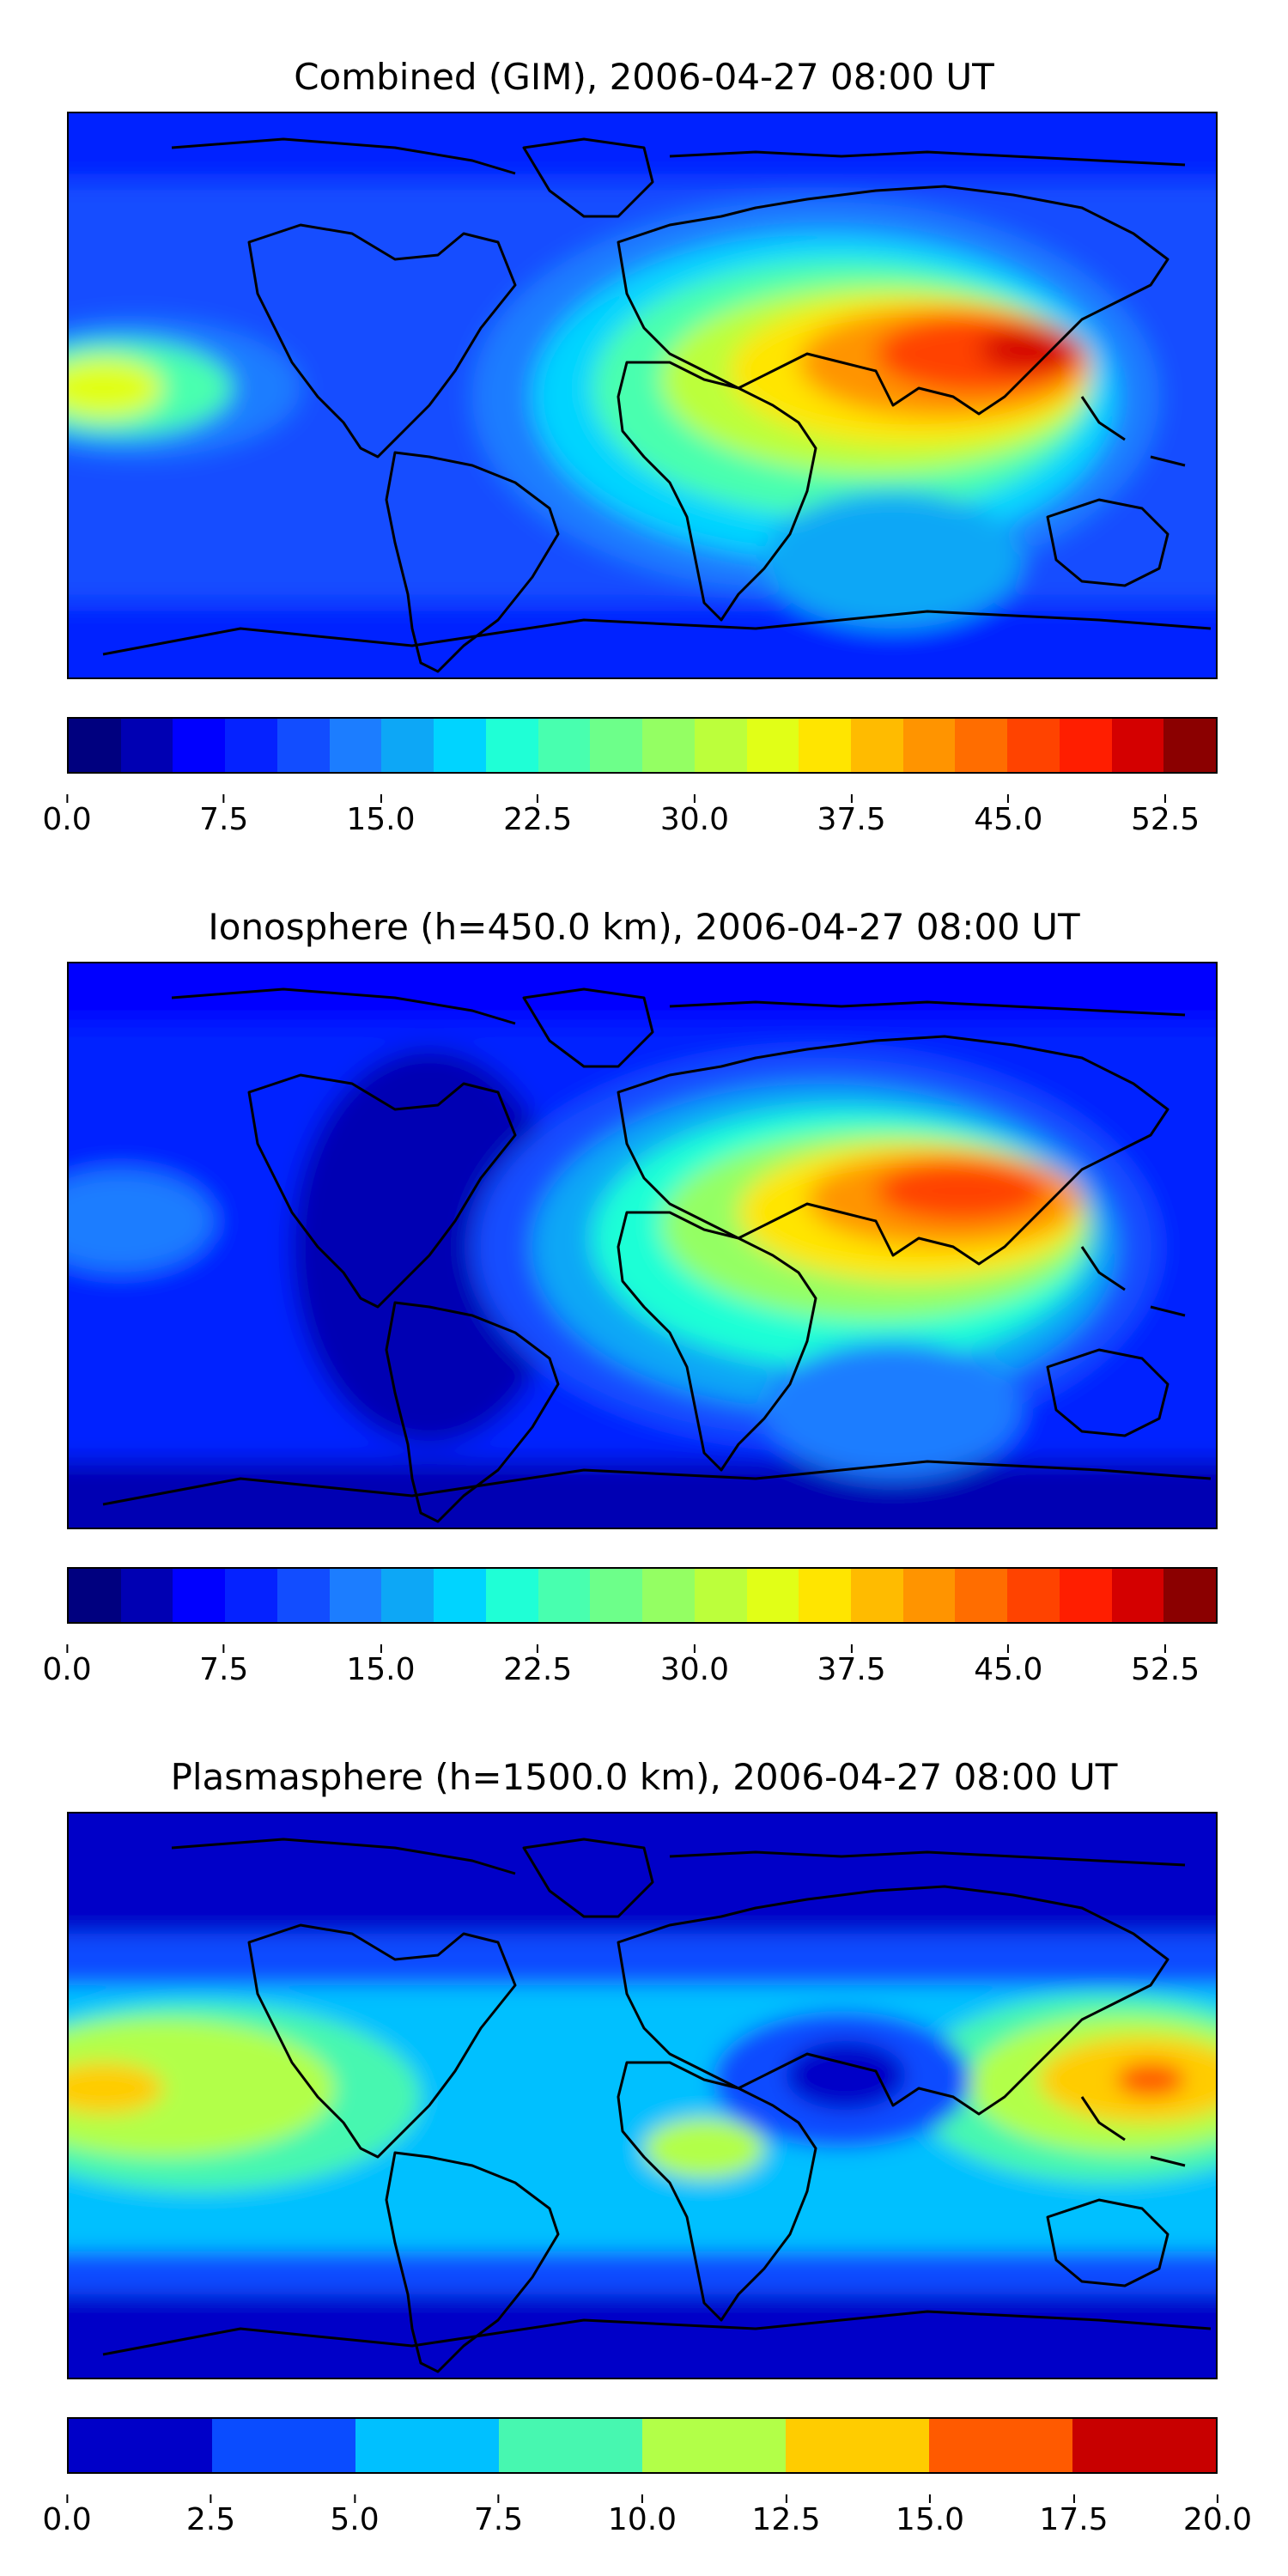  I want to click on colorbar-combined, so click(642, 746).